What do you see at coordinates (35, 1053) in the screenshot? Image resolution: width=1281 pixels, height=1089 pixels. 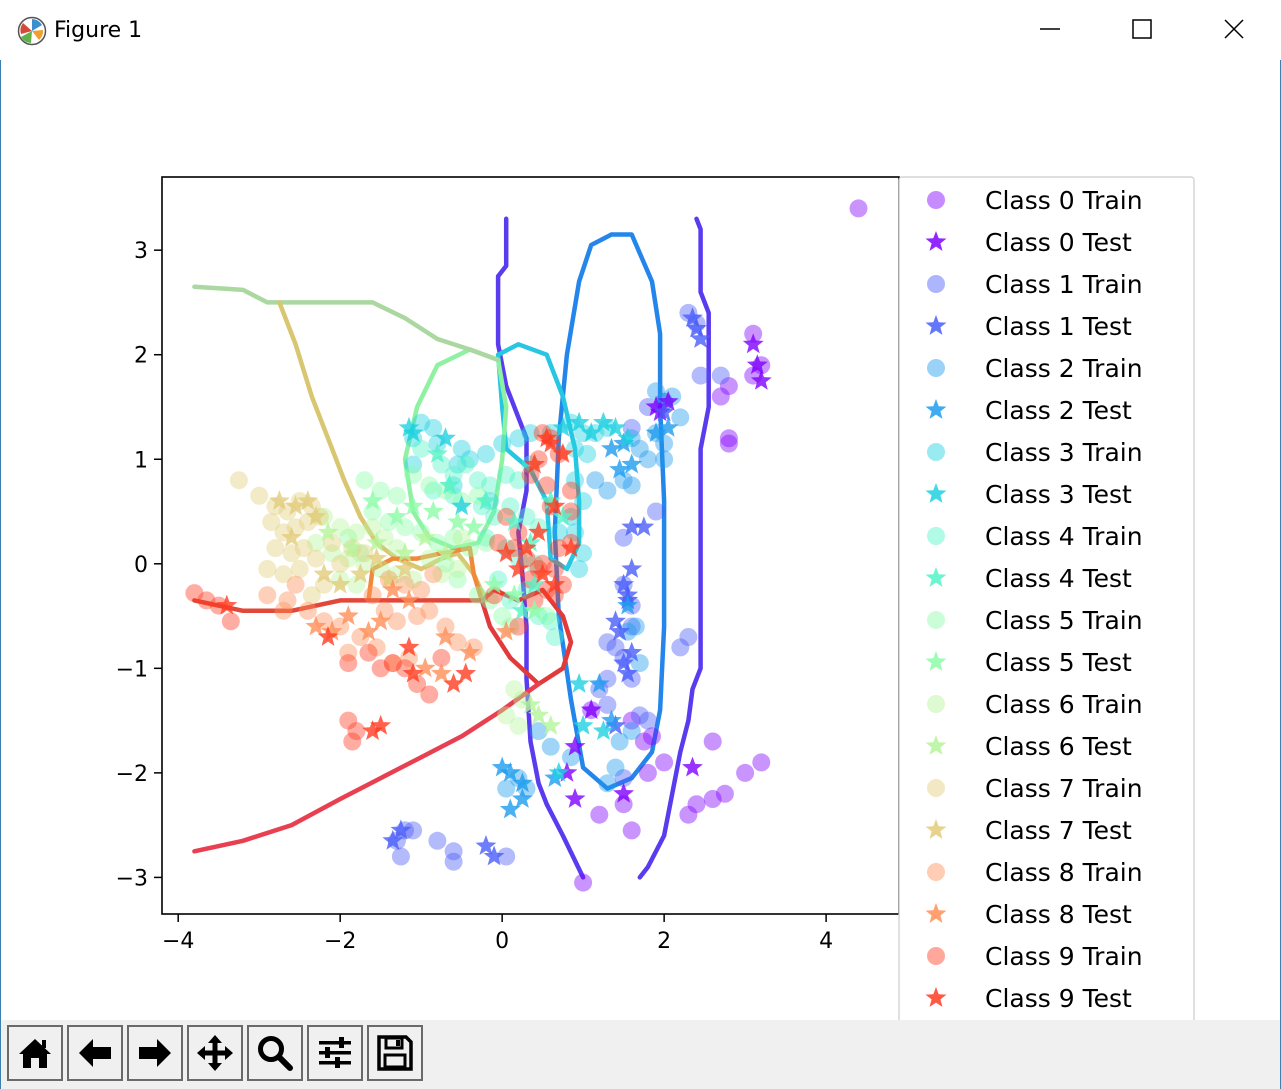 I see `home-button` at bounding box center [35, 1053].